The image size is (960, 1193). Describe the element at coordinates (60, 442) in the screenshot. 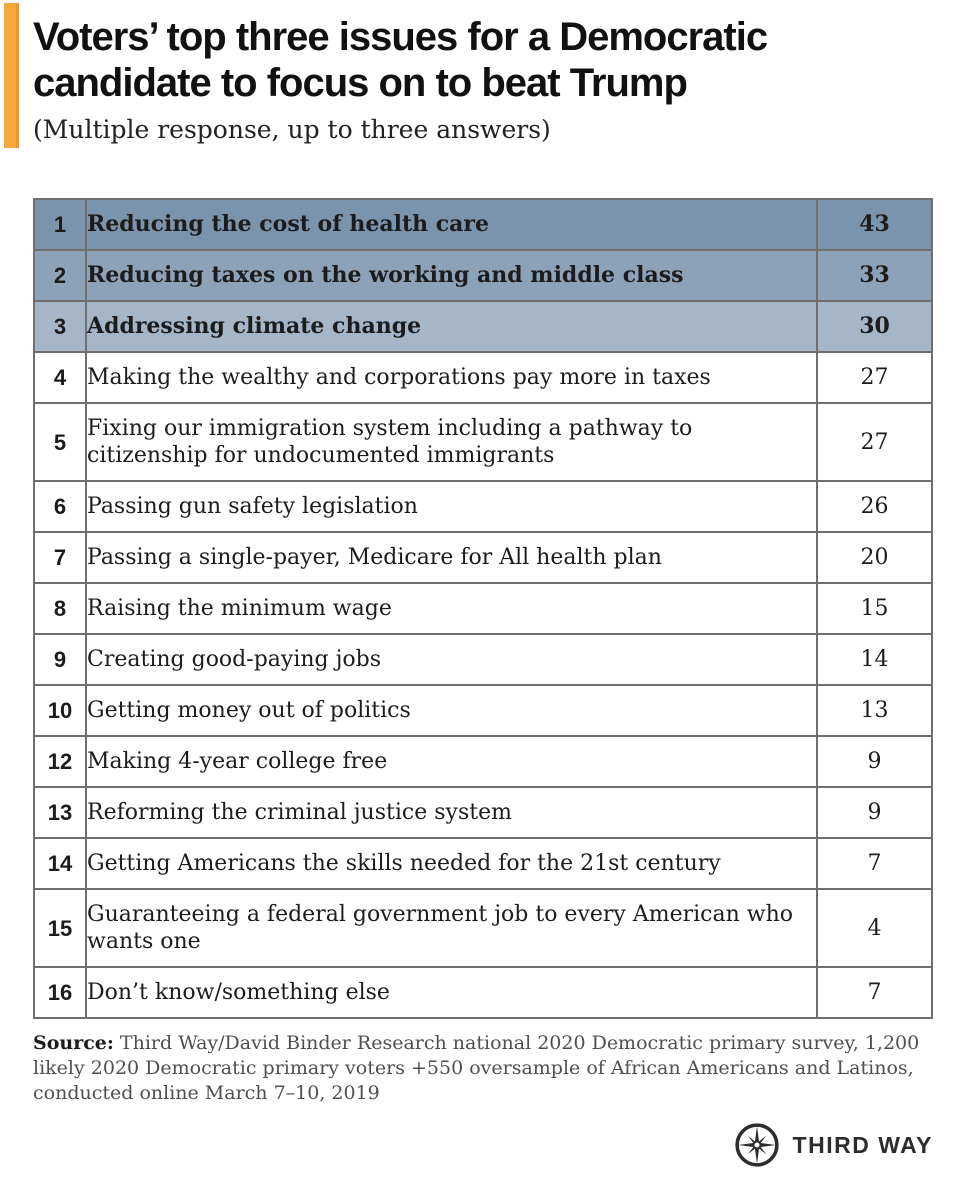

I see `rank-cell: 5` at that location.